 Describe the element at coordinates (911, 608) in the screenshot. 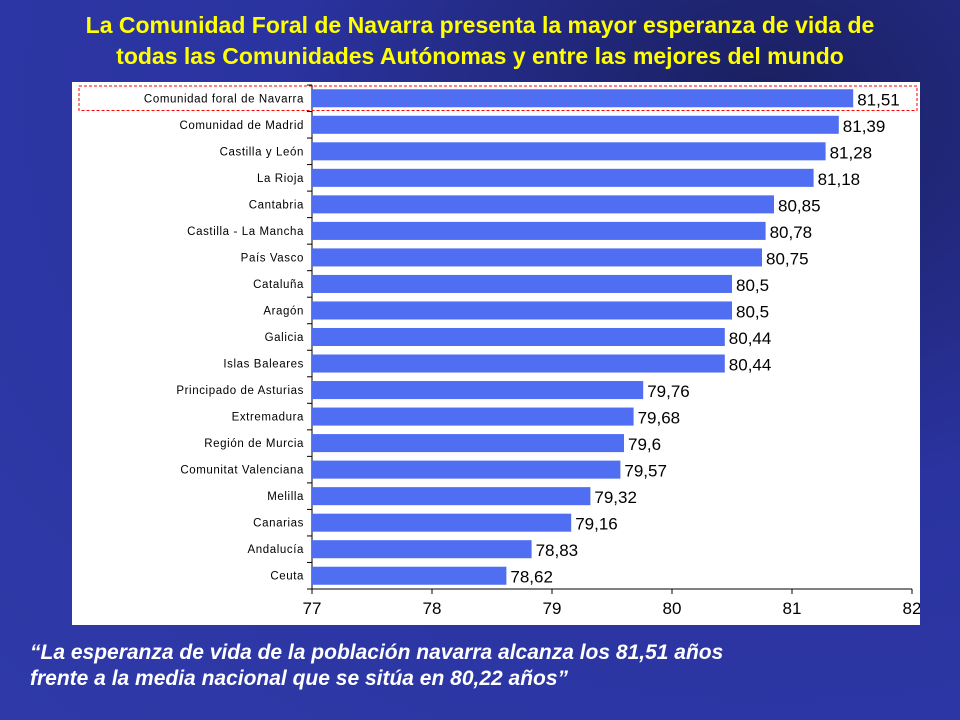

I see `x-tick-label: 82` at that location.